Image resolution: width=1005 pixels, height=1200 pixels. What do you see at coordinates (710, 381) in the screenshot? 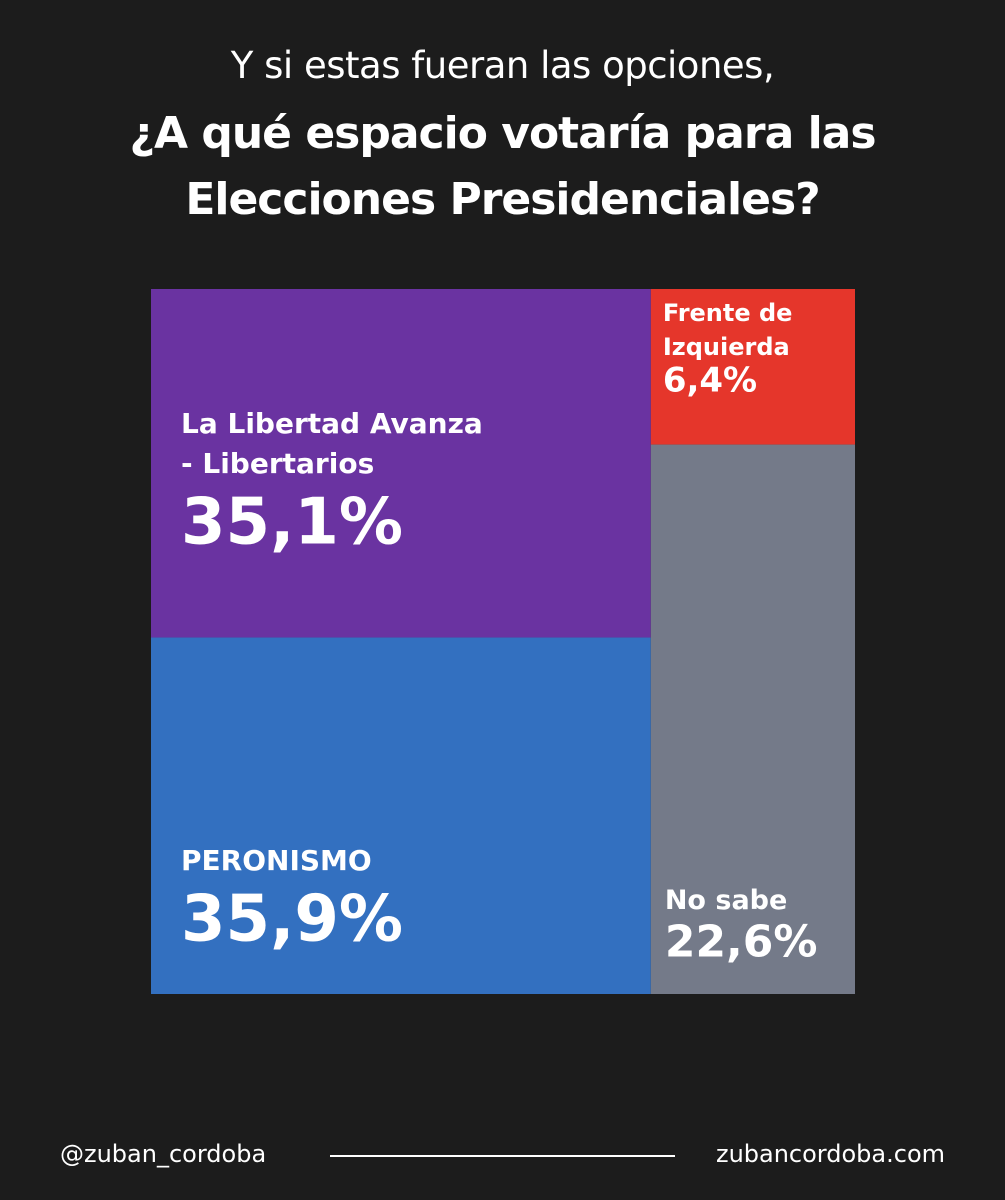
I see `tile-fit-value: 6,4%` at bounding box center [710, 381].